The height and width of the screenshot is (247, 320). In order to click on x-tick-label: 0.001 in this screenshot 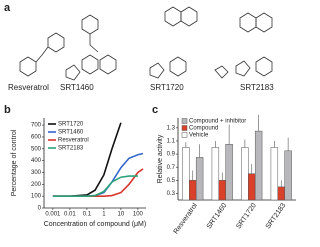, I will do `click(53, 215)`.